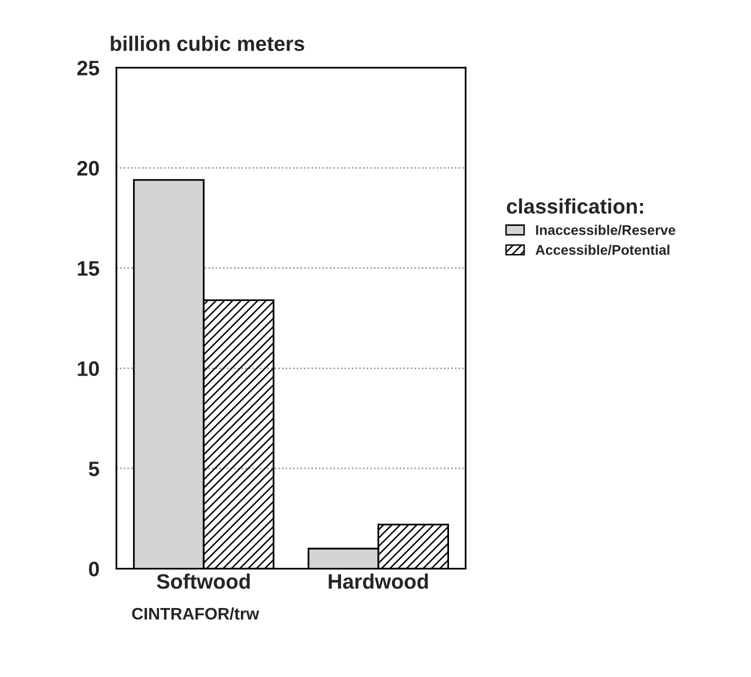 This screenshot has height=677, width=751. Describe the element at coordinates (93, 569) in the screenshot. I see `y-tick-label: 0` at that location.